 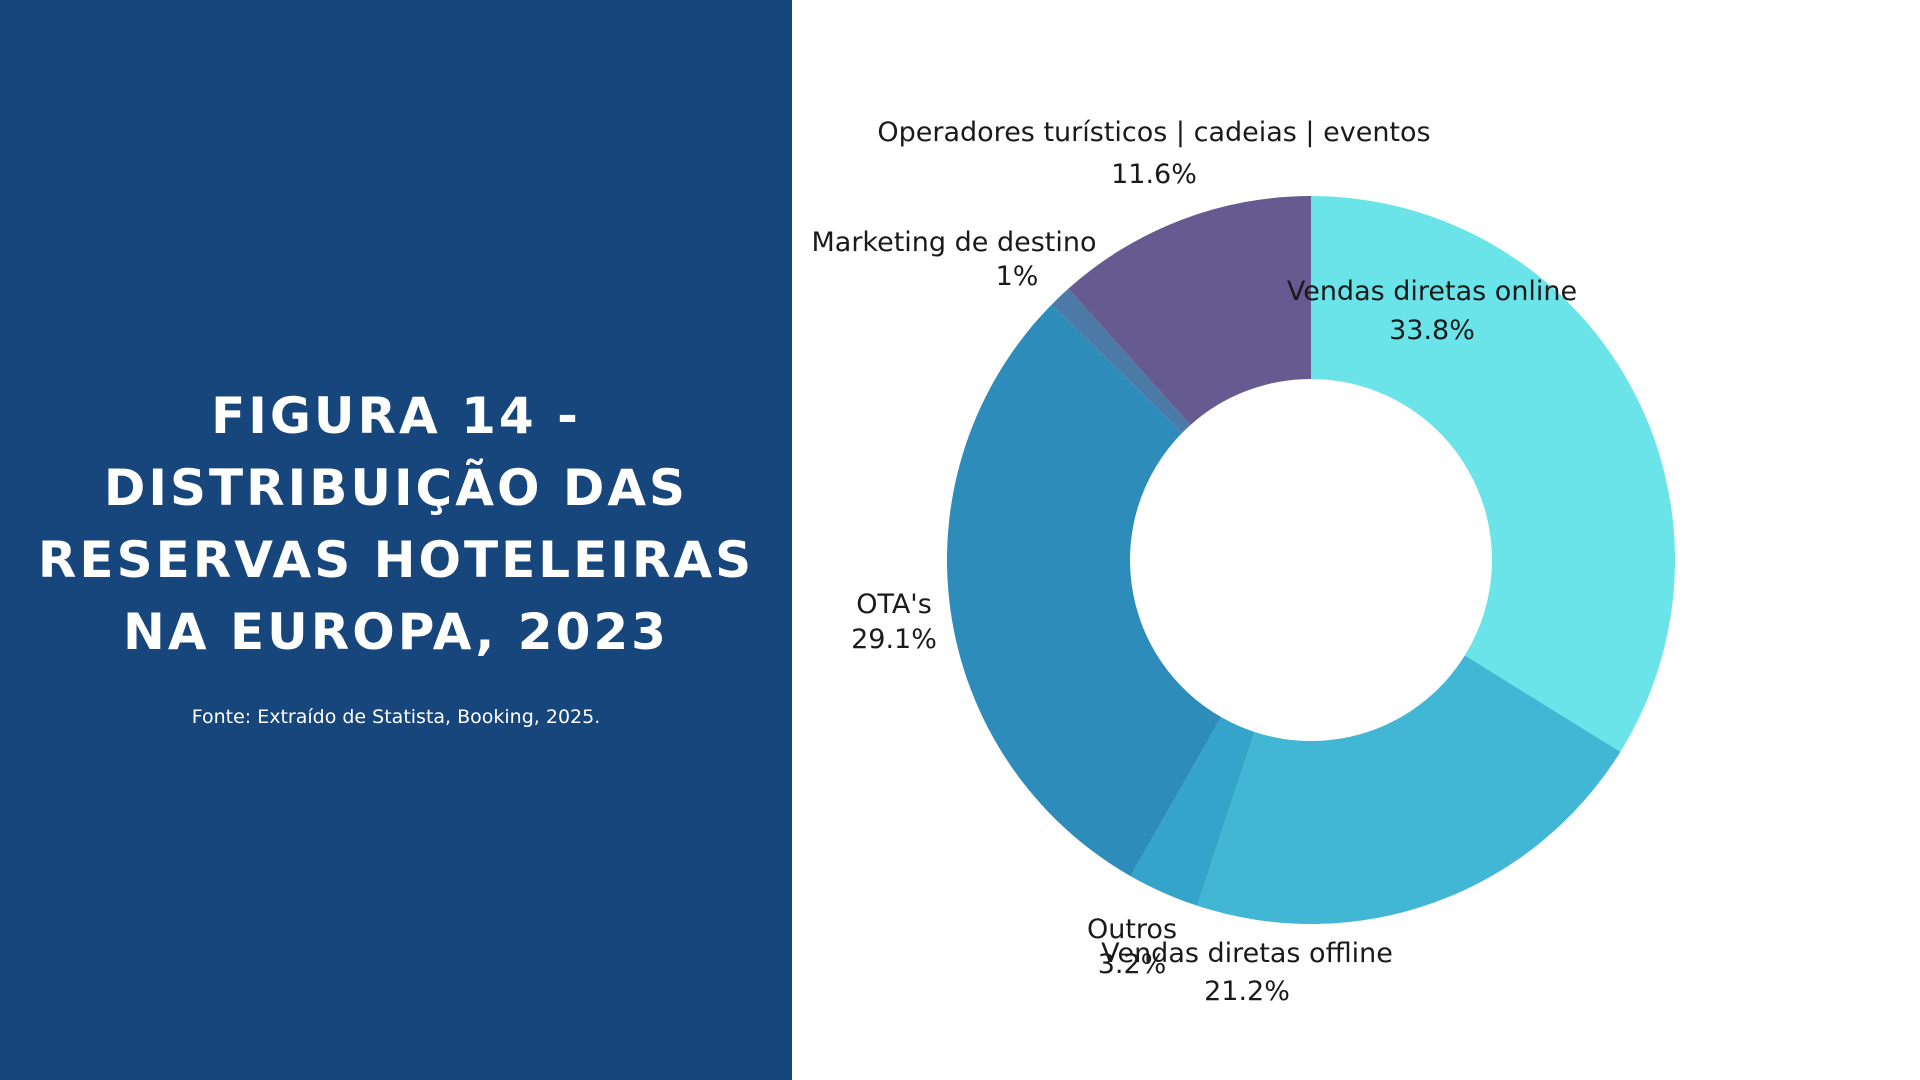 What do you see at coordinates (1017, 276) in the screenshot?
I see `slice-value-marketing: 1%` at bounding box center [1017, 276].